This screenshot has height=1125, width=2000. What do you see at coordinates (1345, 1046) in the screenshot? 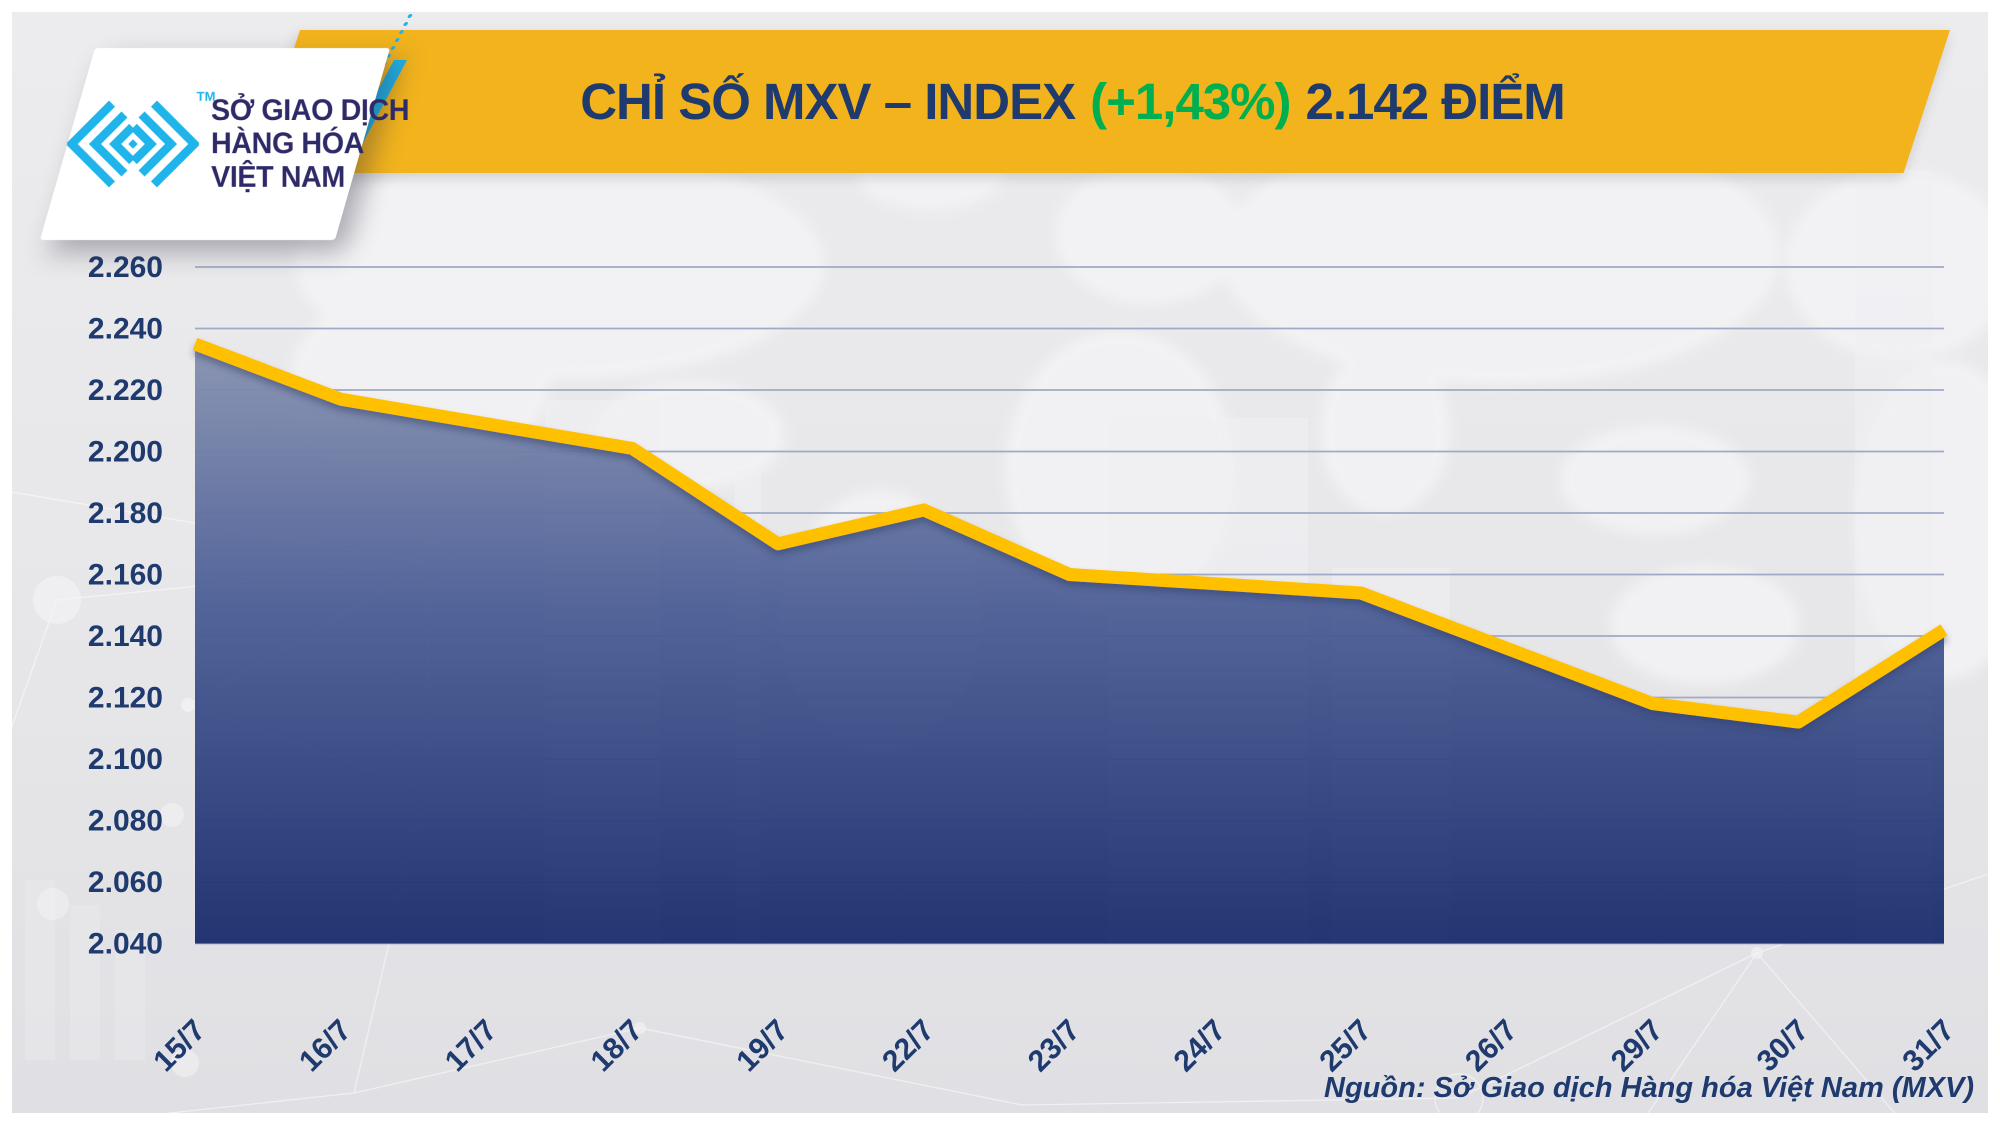
I see `x-tick-label: 25/7` at bounding box center [1345, 1046].